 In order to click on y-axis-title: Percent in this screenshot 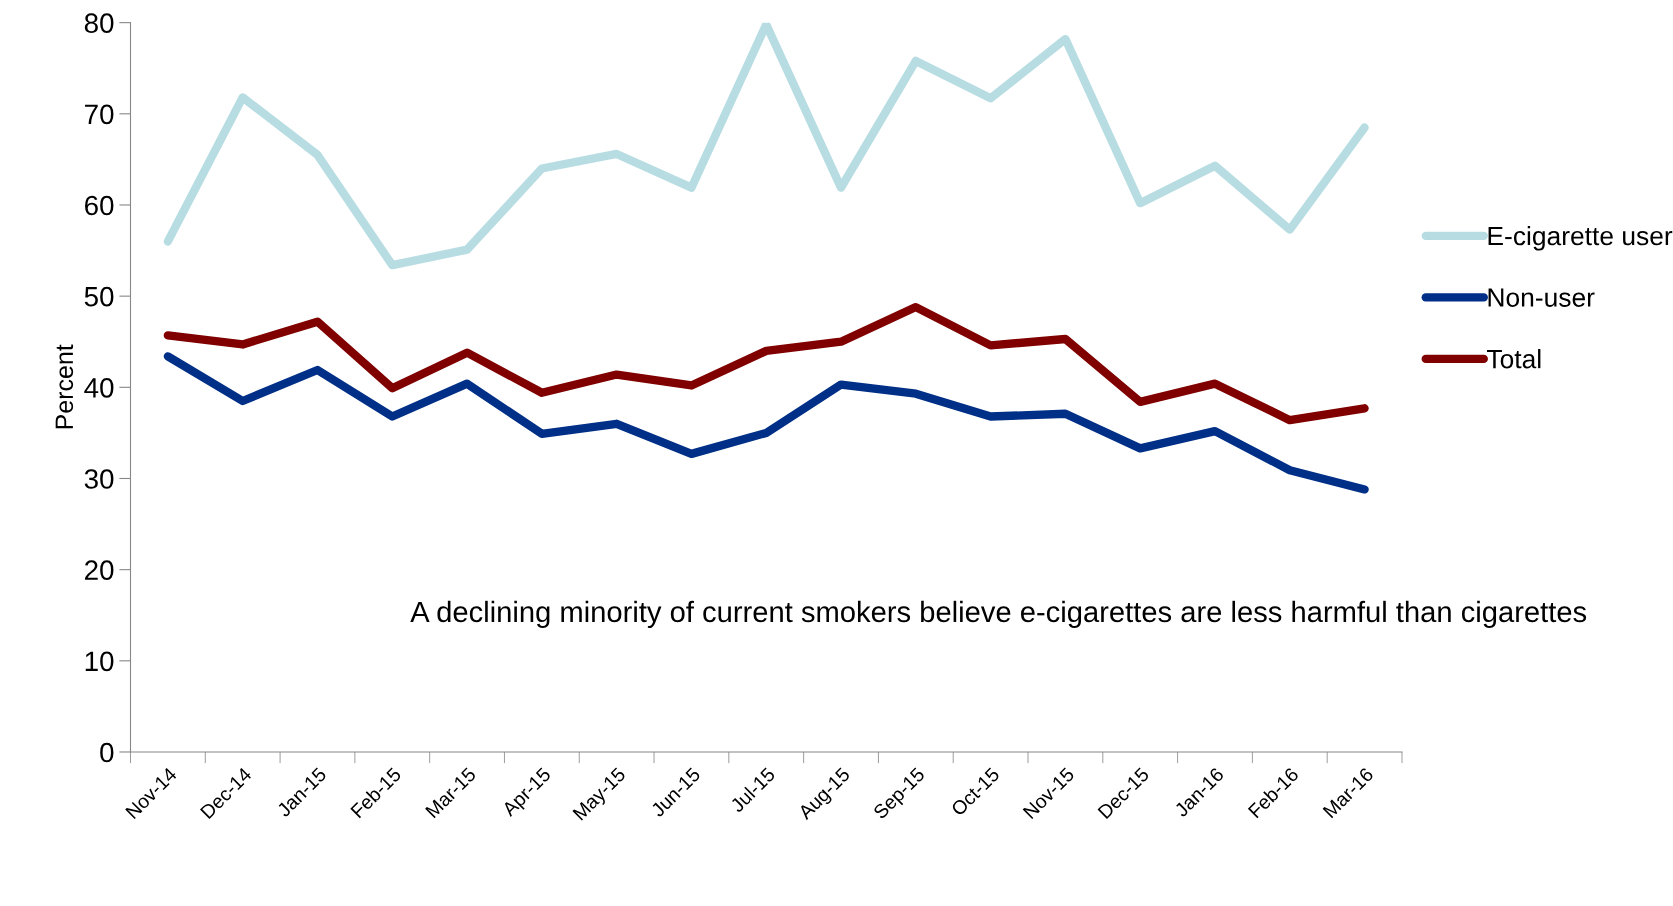, I will do `click(64, 386)`.